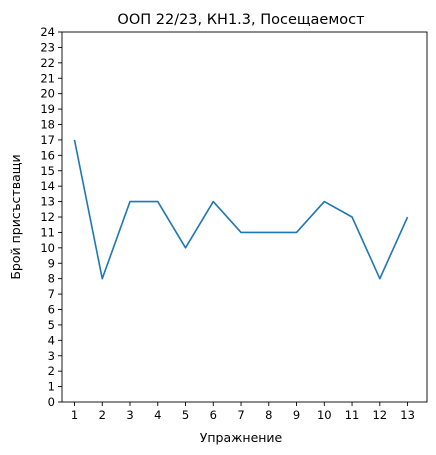  What do you see at coordinates (129, 415) in the screenshot?
I see `x-tick-label: 3` at bounding box center [129, 415].